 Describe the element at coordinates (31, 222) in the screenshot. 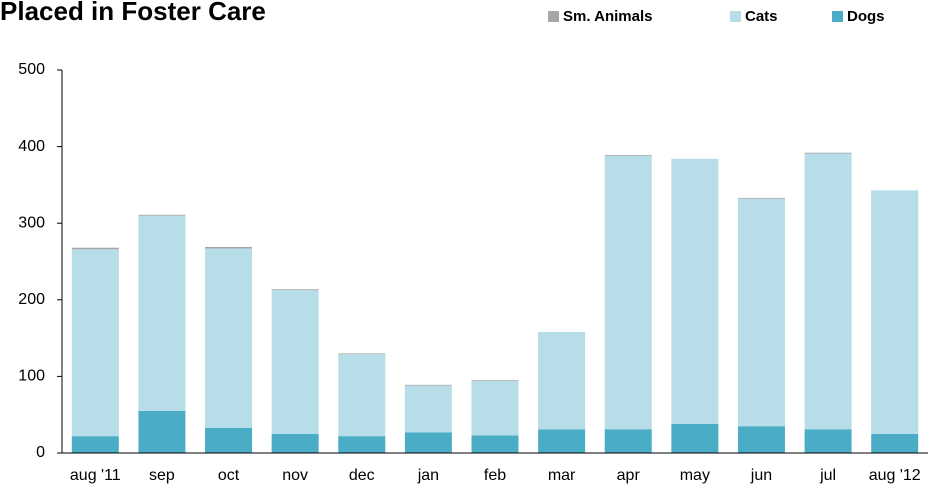

I see `y-tick-label: 300` at that location.